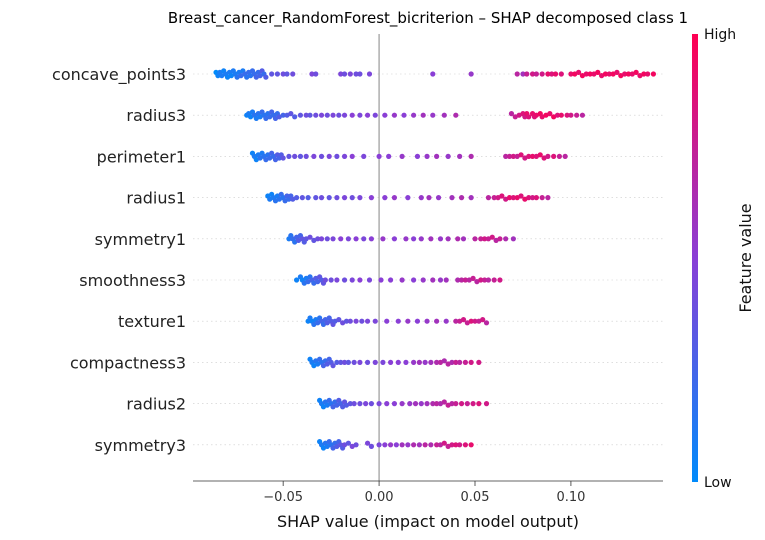 The width and height of the screenshot is (765, 540). I want to click on x-tick-label: −0.05, so click(283, 497).